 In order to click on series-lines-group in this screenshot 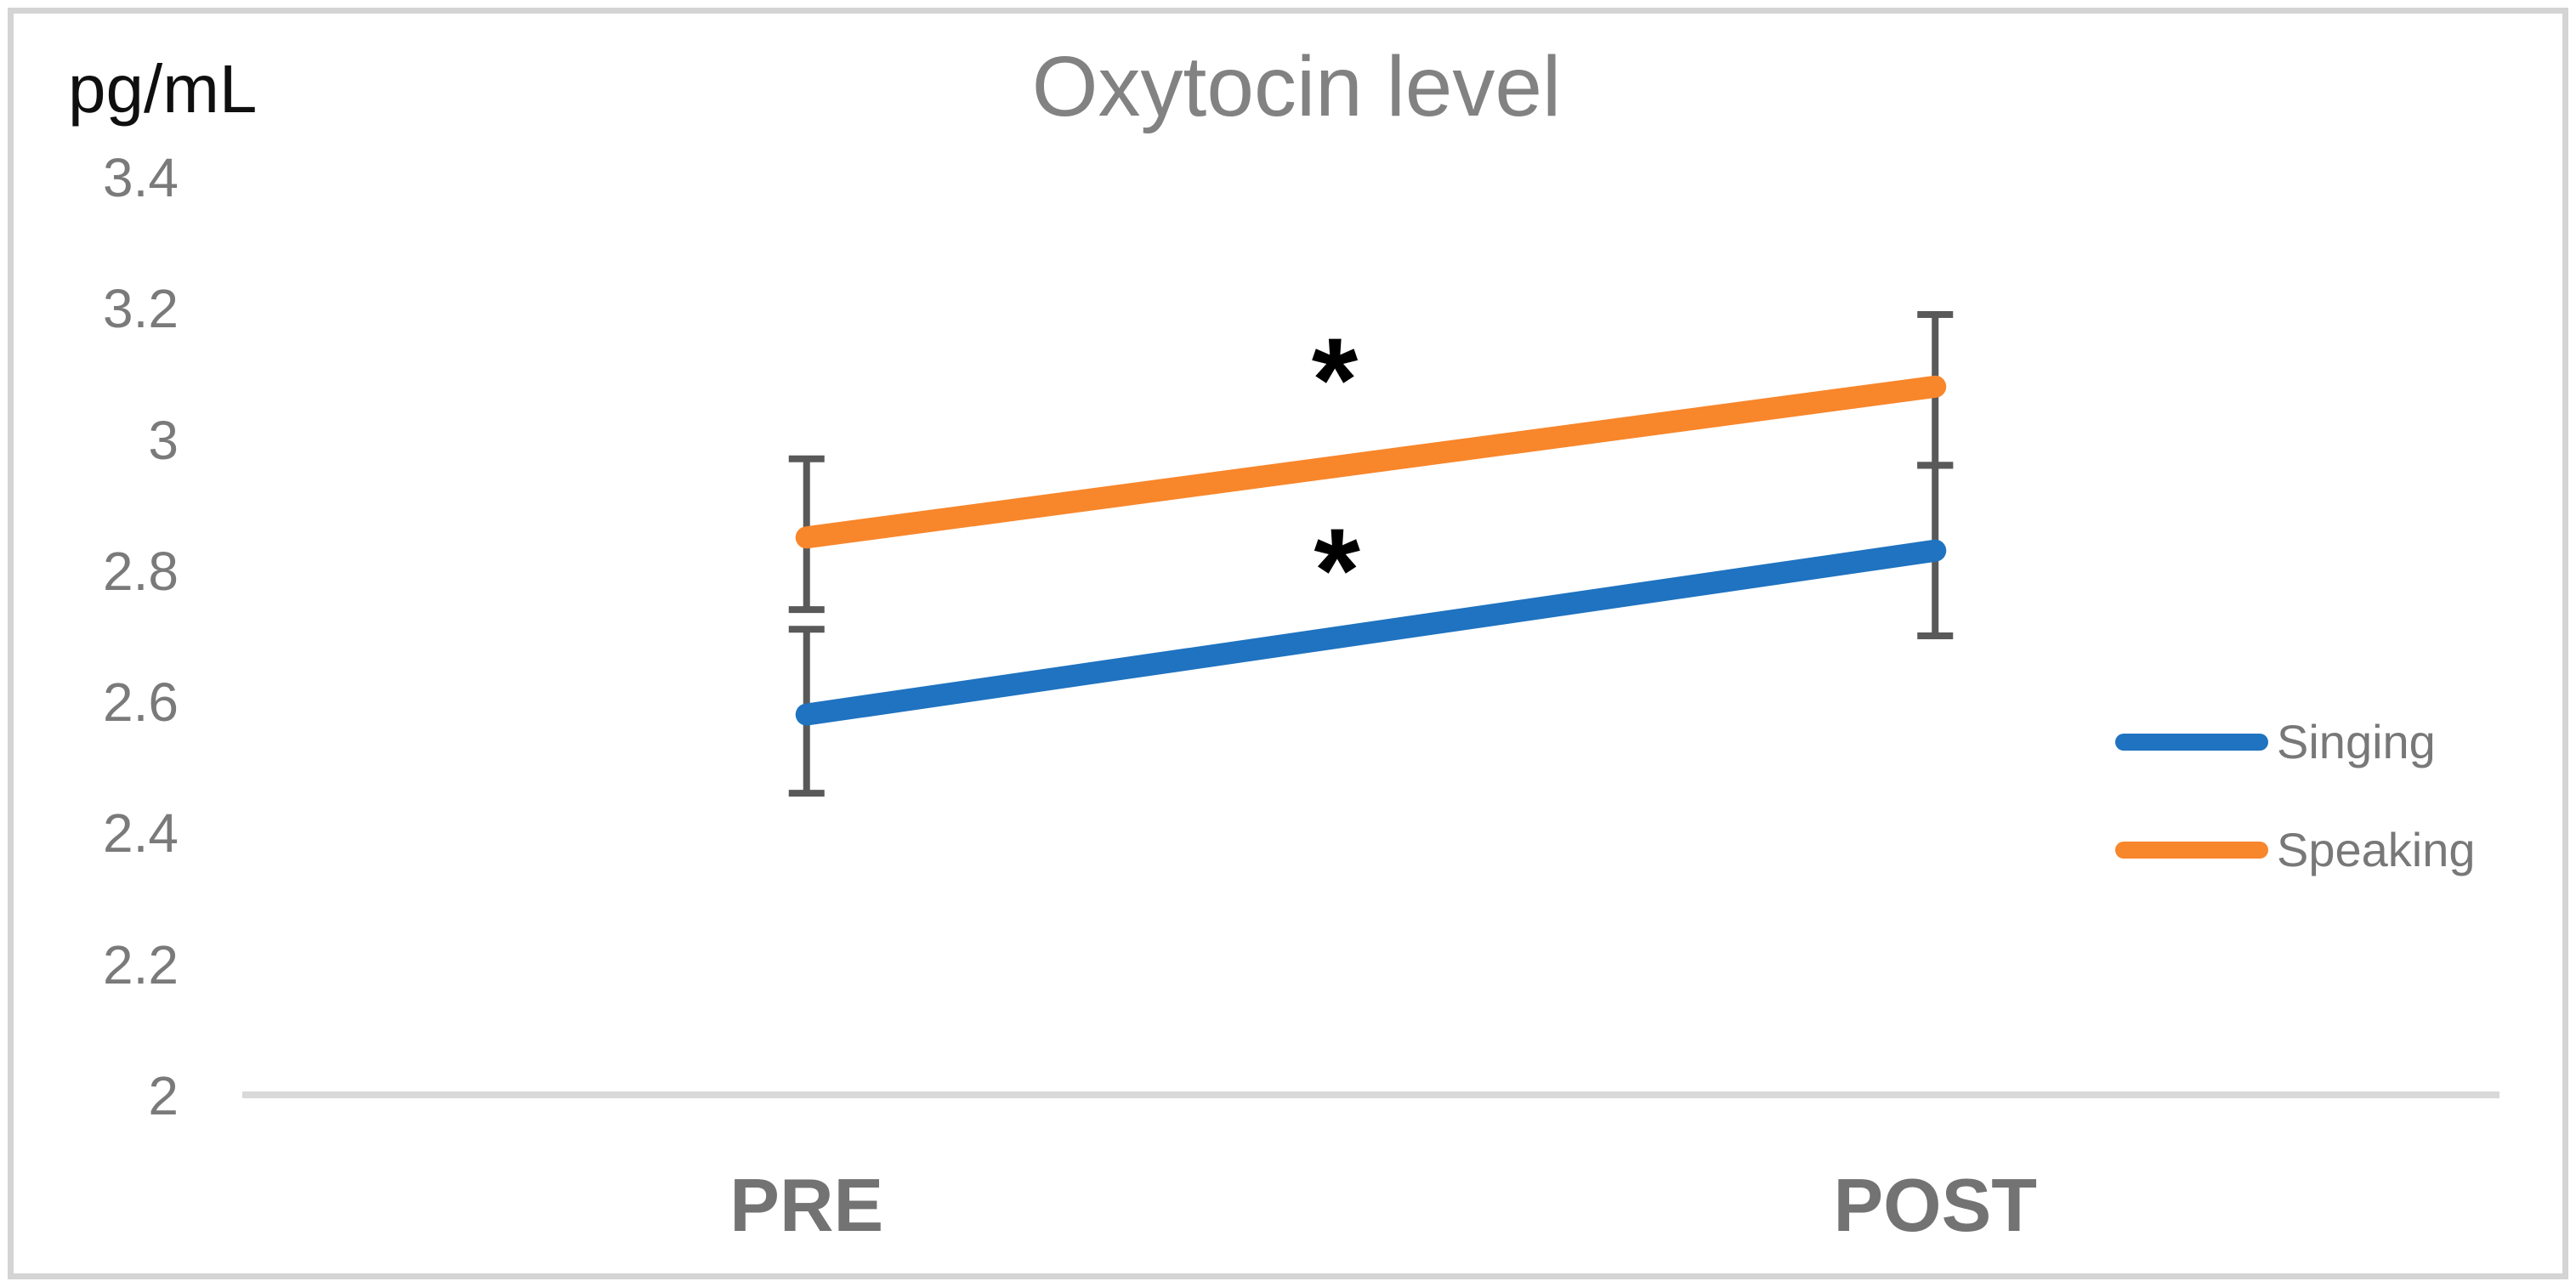, I will do `click(1371, 550)`.